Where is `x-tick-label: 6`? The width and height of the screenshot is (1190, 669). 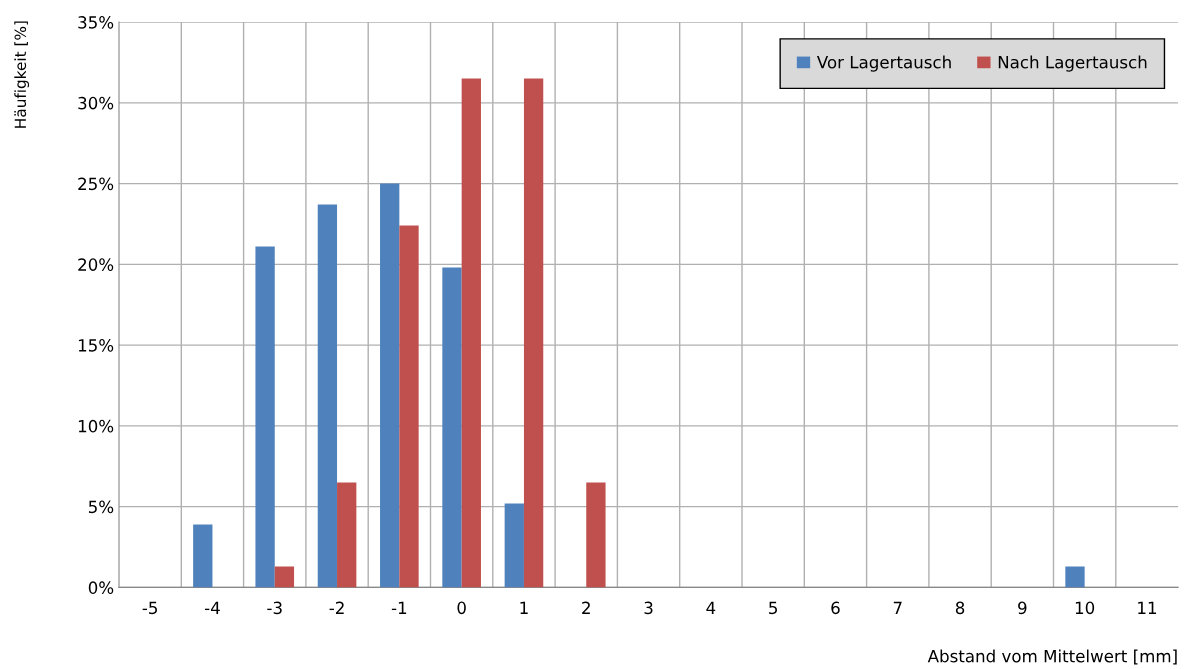
x-tick-label: 6 is located at coordinates (835, 608).